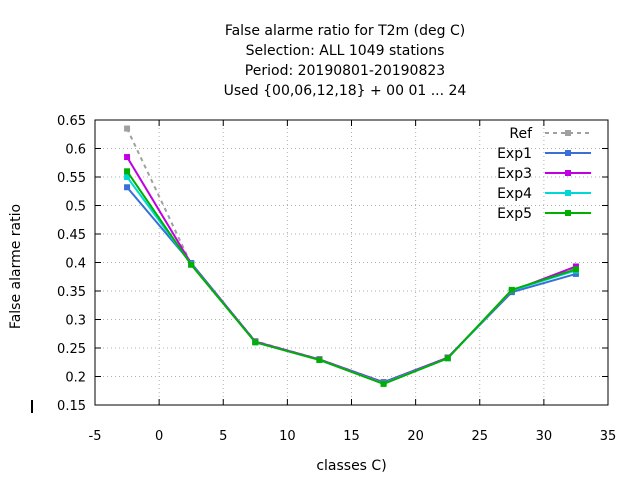  What do you see at coordinates (71, 349) in the screenshot?
I see `y-tick-label: 0.25` at bounding box center [71, 349].